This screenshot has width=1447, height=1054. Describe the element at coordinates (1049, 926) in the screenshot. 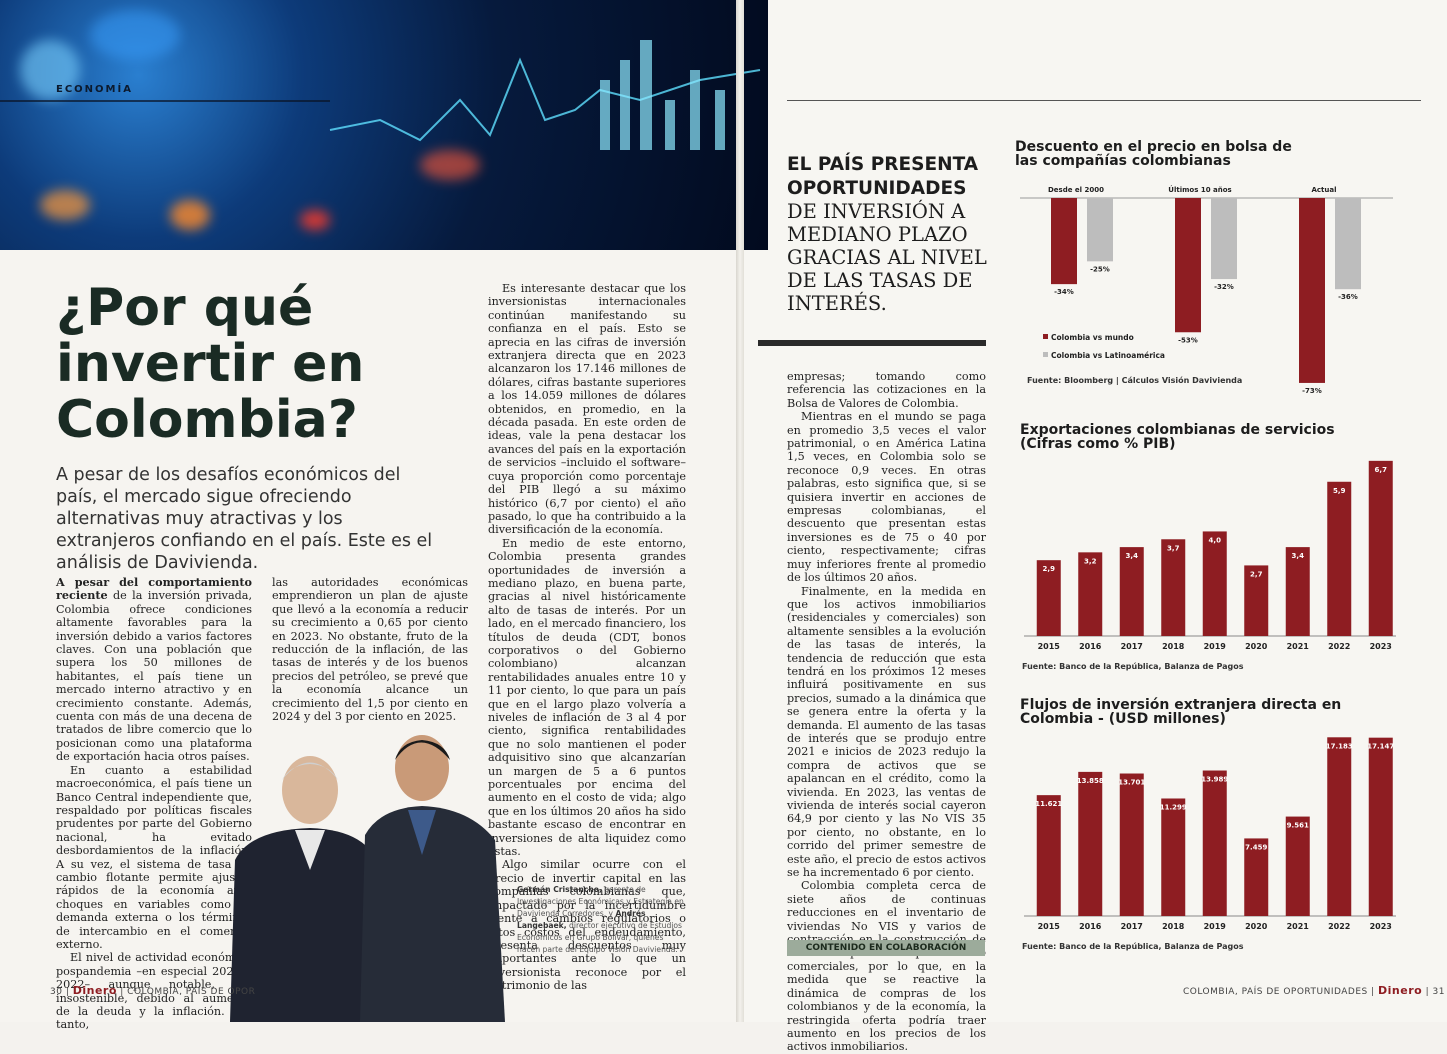

I see `chart-3-tick-label: 2015` at that location.